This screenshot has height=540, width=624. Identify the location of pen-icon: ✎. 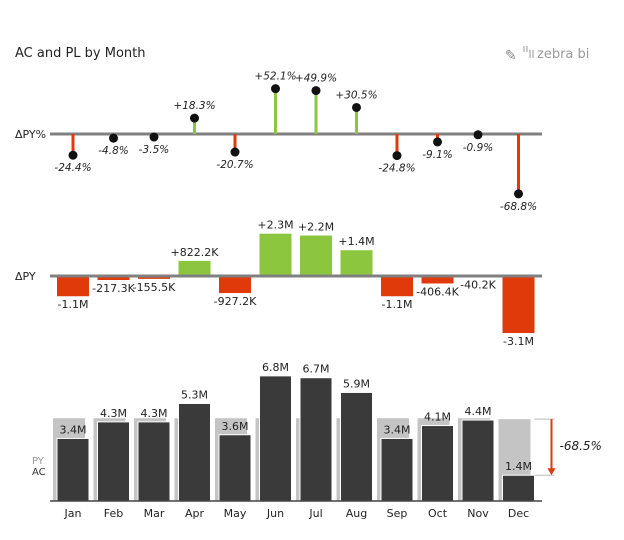
(511, 56).